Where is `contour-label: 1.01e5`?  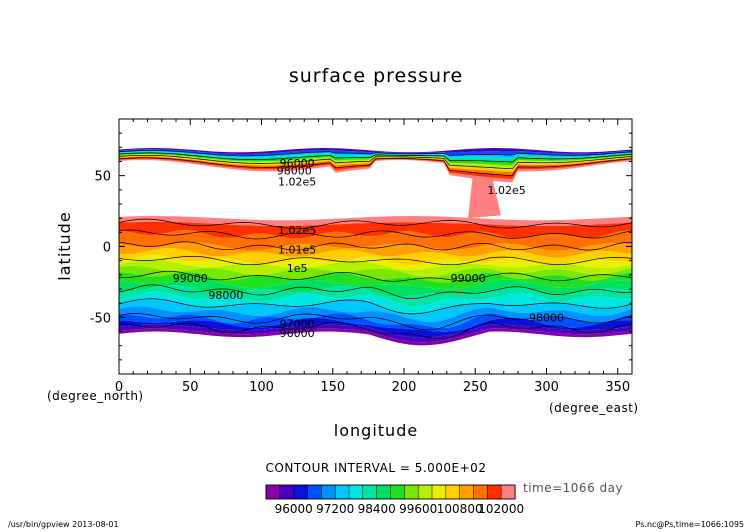
contour-label: 1.01e5 is located at coordinates (297, 250).